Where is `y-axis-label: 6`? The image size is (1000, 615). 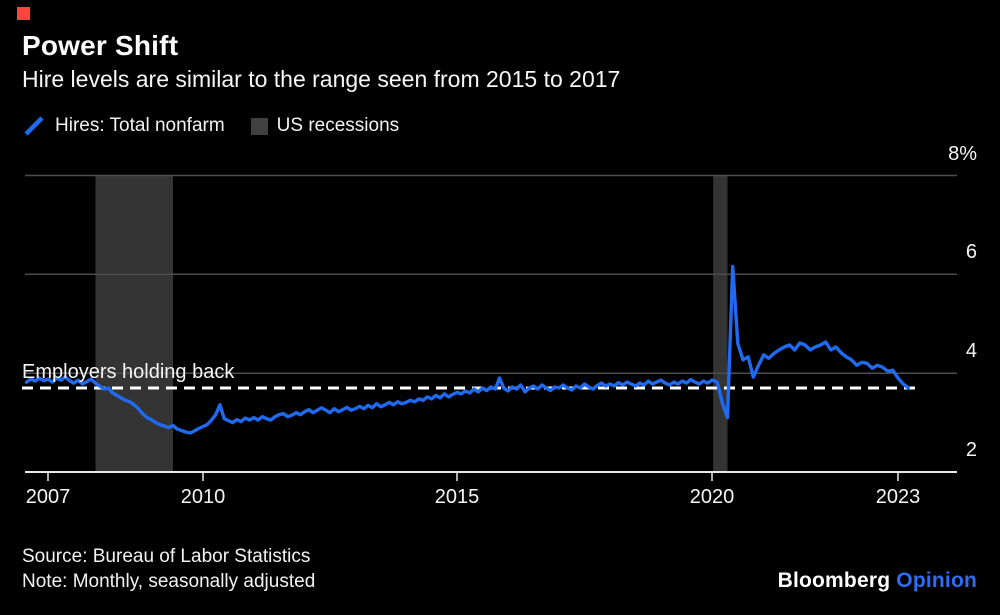
y-axis-label: 6 is located at coordinates (971, 252).